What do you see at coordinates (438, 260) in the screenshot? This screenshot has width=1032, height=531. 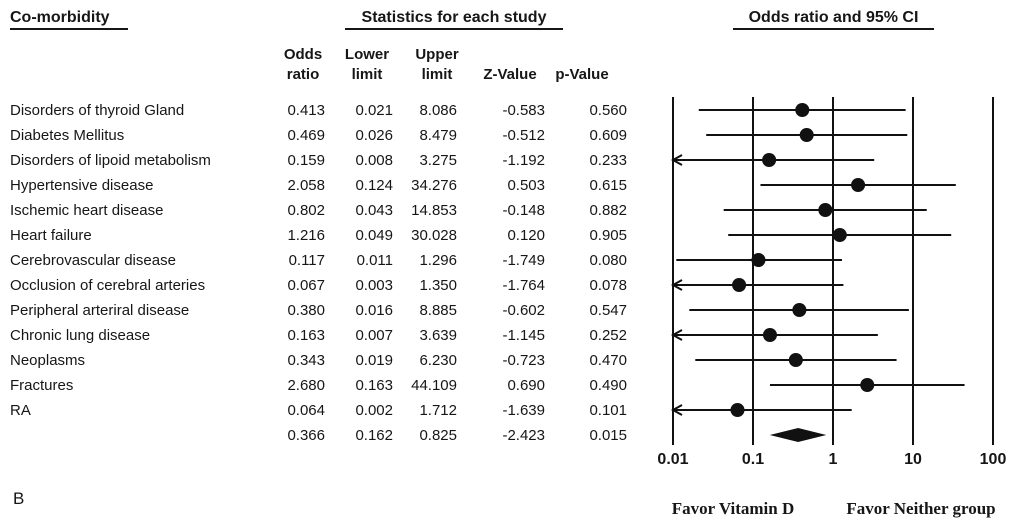 I see `cell-upper-limit: 1.296` at bounding box center [438, 260].